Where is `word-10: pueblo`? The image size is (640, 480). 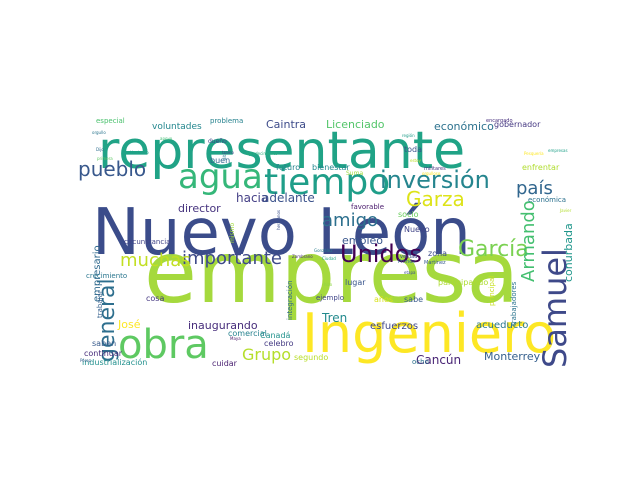
word-10: pueblo is located at coordinates (112, 169).